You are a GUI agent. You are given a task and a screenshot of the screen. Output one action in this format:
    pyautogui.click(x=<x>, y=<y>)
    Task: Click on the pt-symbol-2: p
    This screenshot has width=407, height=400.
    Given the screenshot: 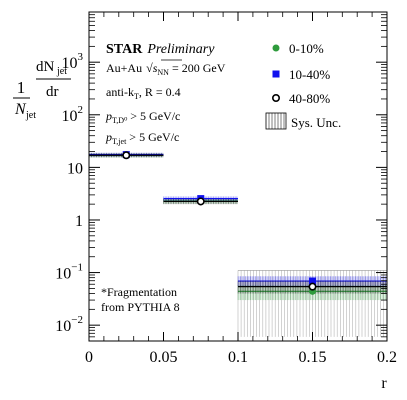 What is the action you would take?
    pyautogui.click(x=108, y=137)
    